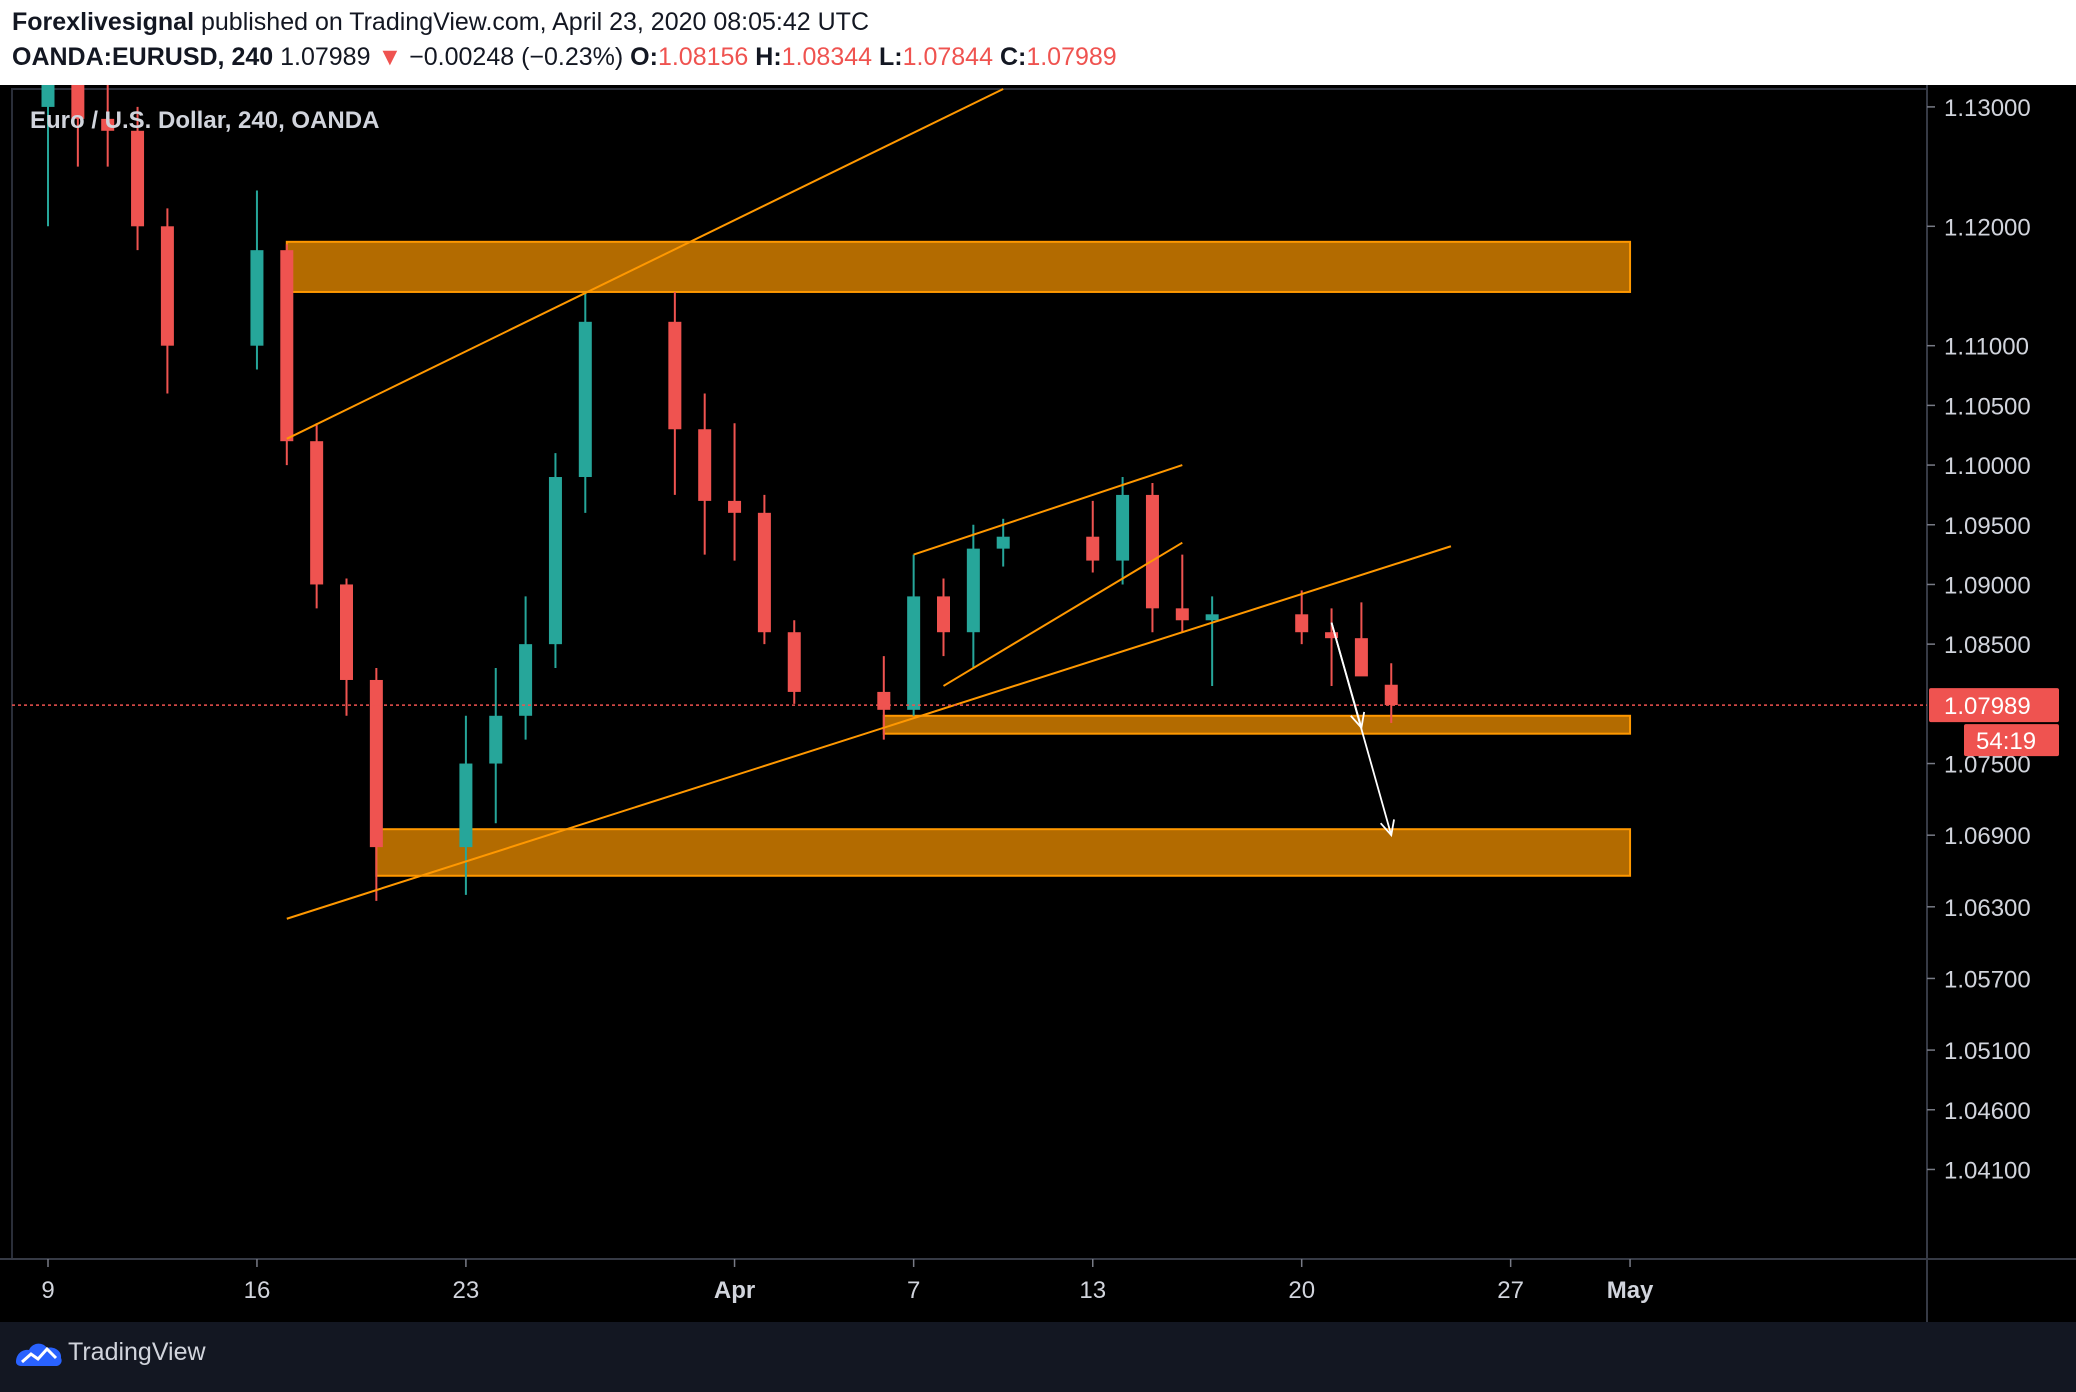 The image size is (2076, 1392). Describe the element at coordinates (1987, 1170) in the screenshot. I see `price-tick-label: 1.04100` at that location.